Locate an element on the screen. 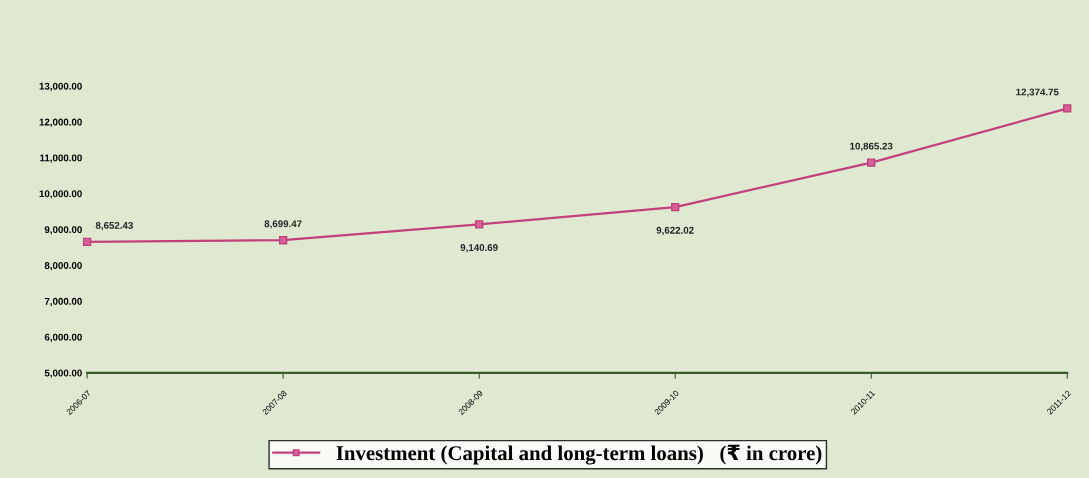 The height and width of the screenshot is (478, 1089). y-tick-label: 5,000.00 is located at coordinates (63, 373).